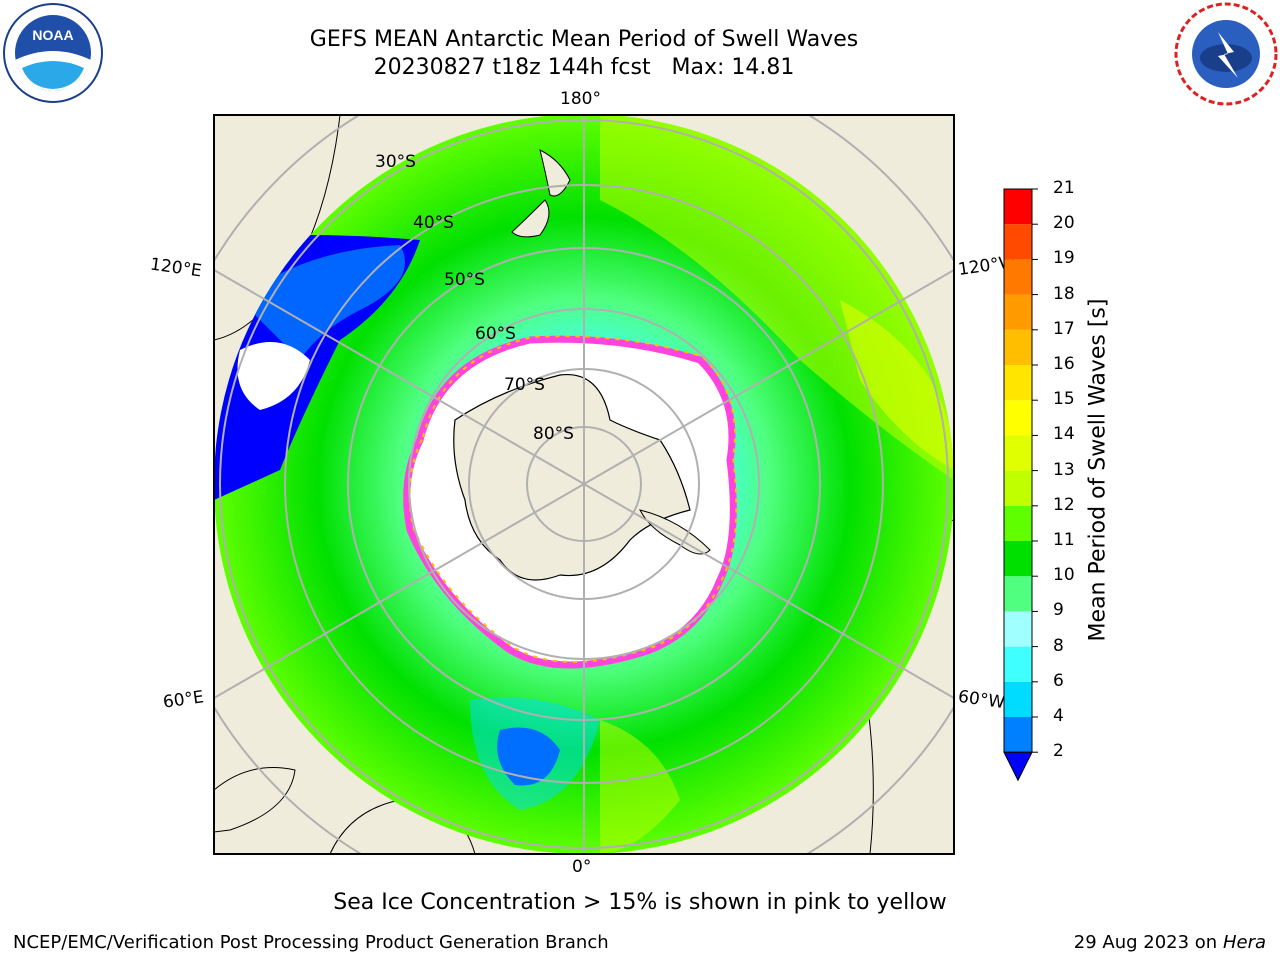  Describe the element at coordinates (580, 99) in the screenshot. I see `lon-label-180: 180°` at that location.